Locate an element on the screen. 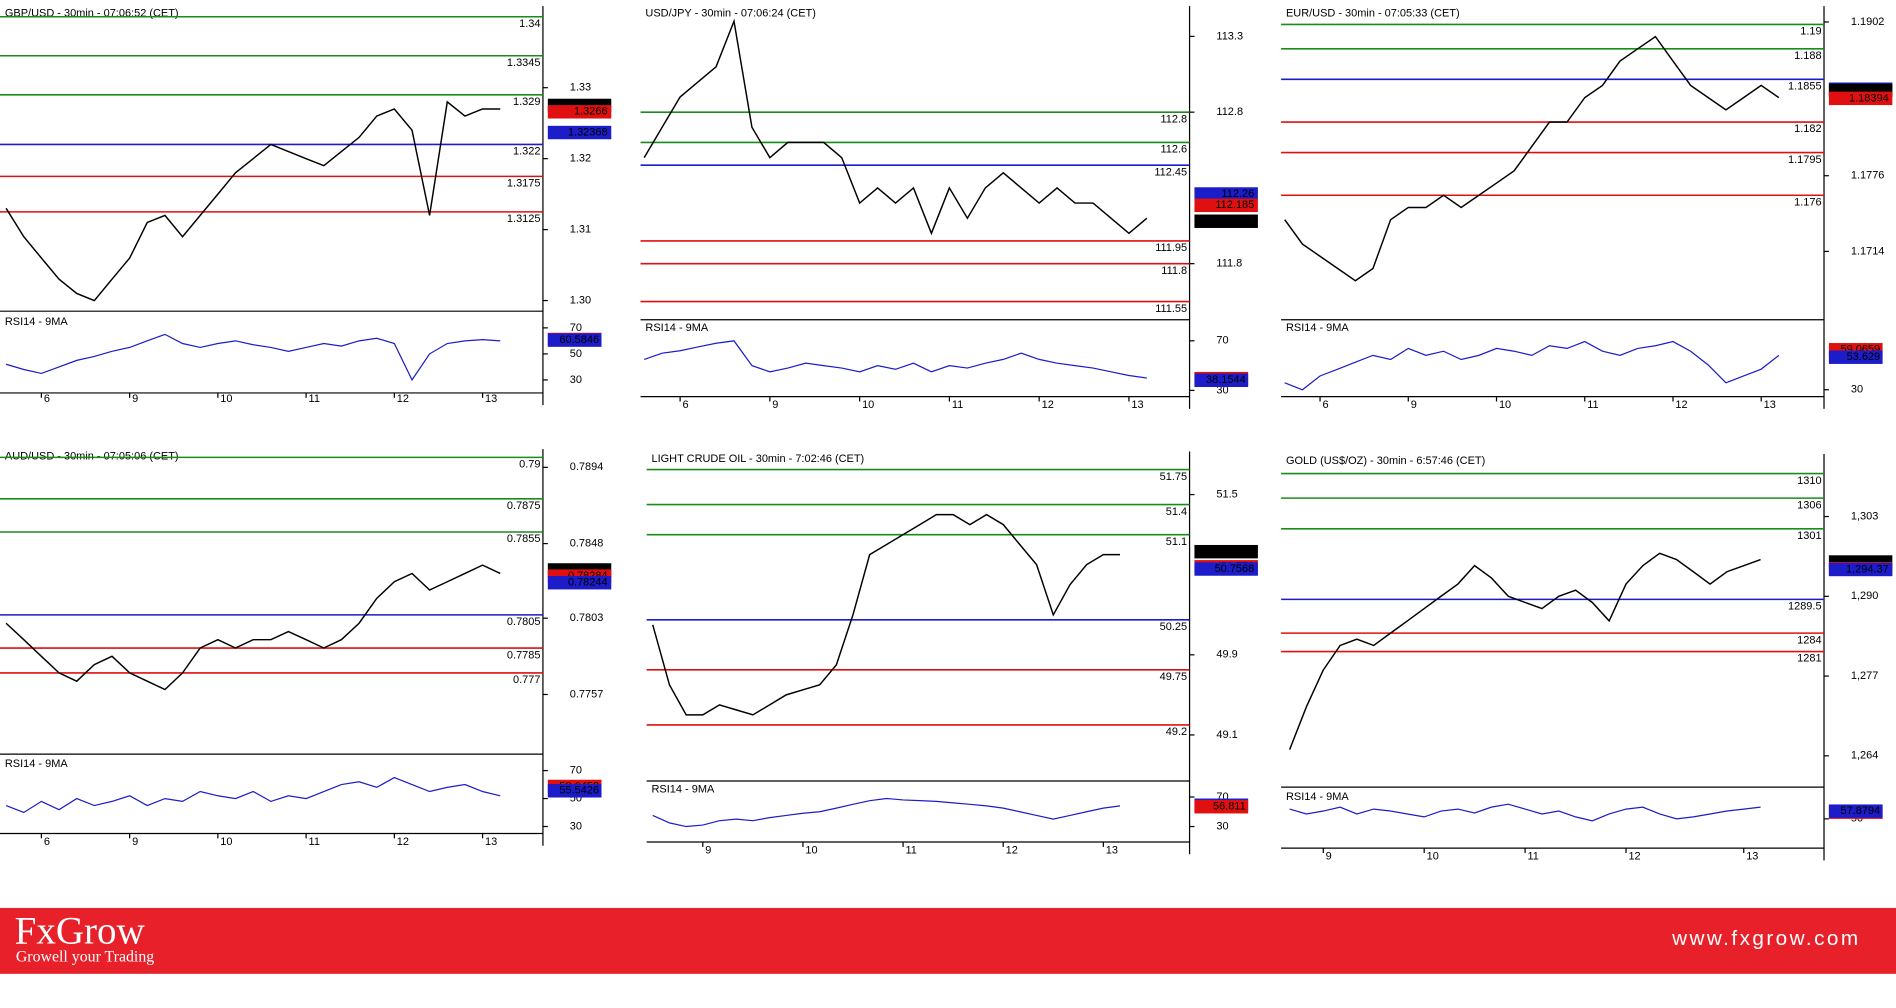 This screenshot has height=1008, width=1896. y-tick-label: 1.32 is located at coordinates (580, 159).